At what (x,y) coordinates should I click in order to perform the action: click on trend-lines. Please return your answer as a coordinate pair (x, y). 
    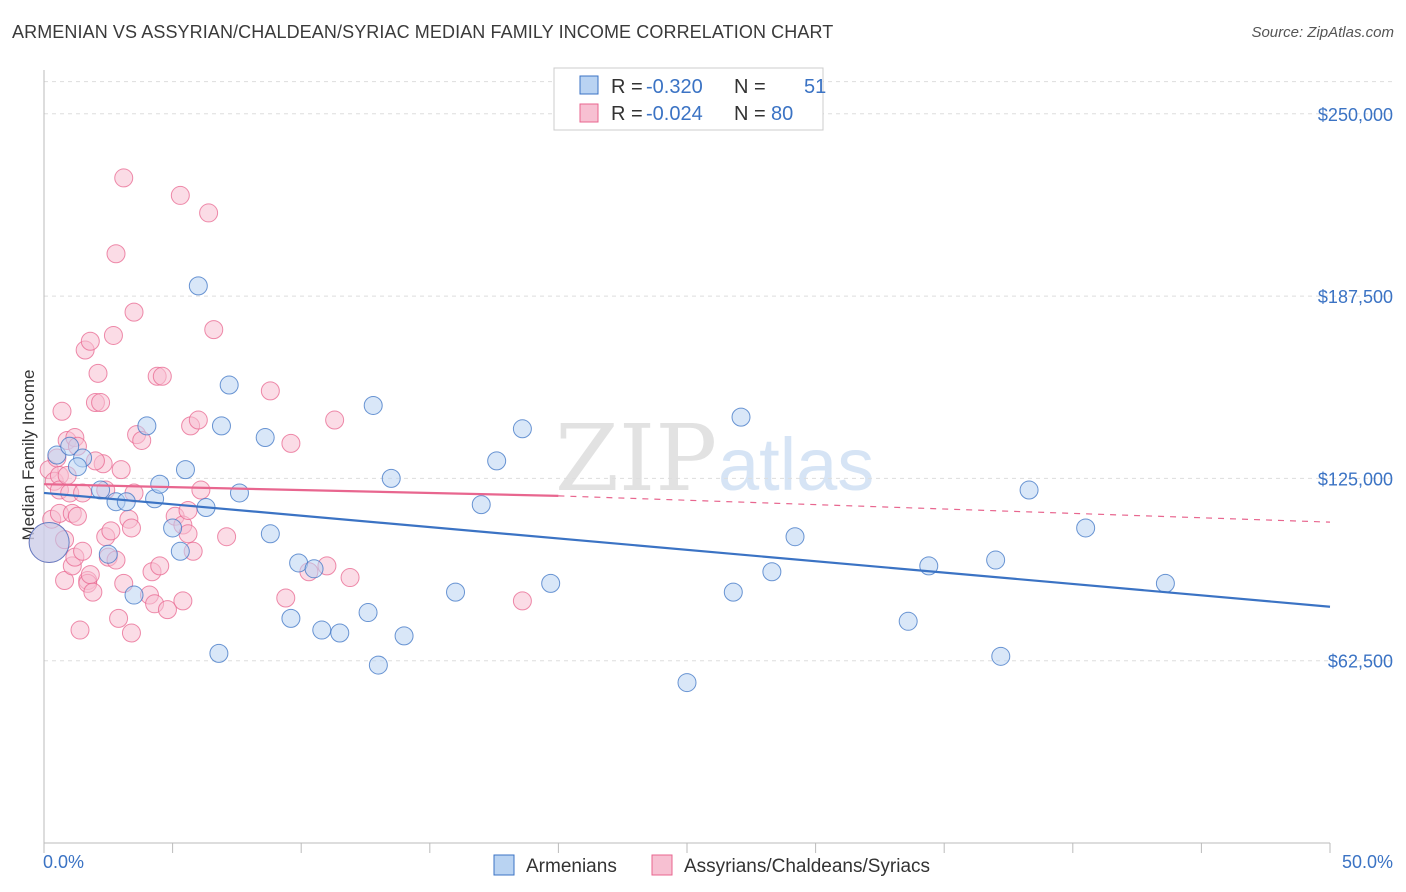
    Looking at the image, I should click on (687, 545).